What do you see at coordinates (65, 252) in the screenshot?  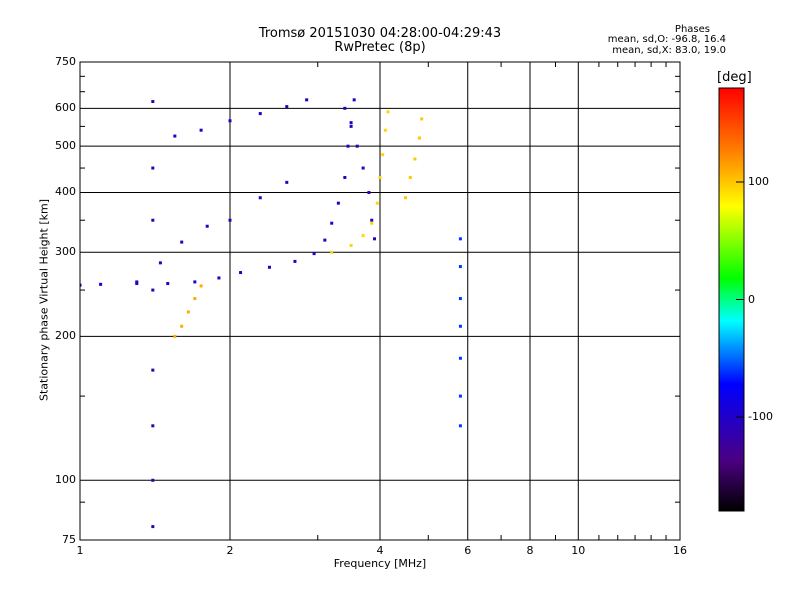 I see `y-tick-label: 300` at bounding box center [65, 252].